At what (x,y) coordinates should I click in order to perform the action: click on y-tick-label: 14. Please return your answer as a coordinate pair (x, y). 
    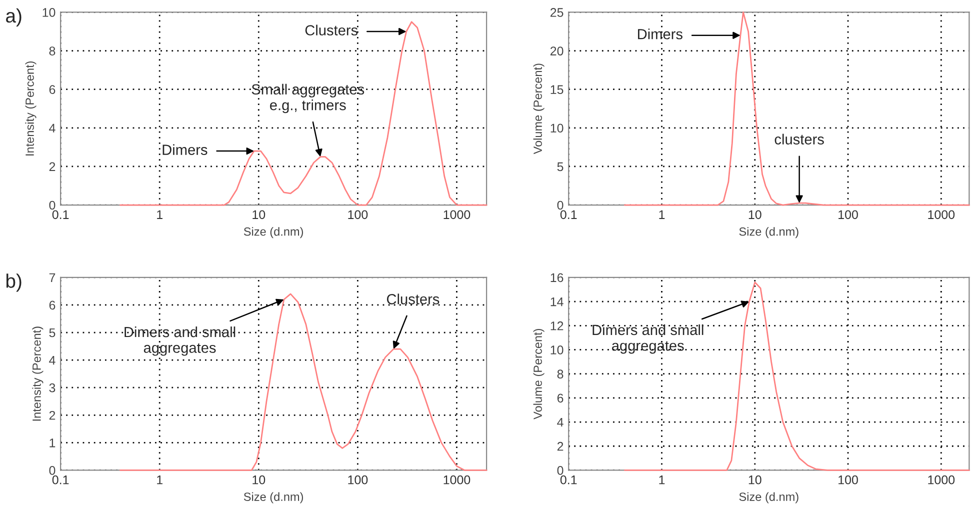
    Looking at the image, I should click on (557, 301).